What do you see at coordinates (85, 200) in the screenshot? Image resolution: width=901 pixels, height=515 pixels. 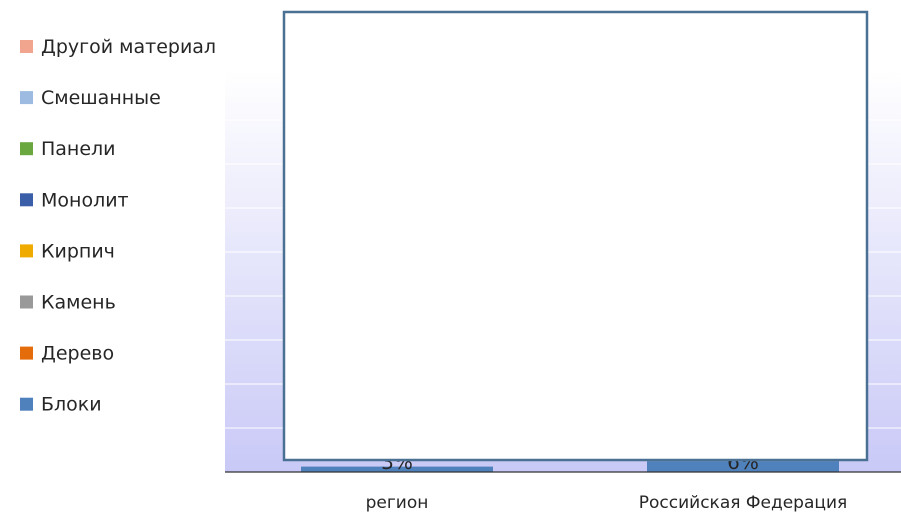 I see `legend-label: Монолит` at bounding box center [85, 200].